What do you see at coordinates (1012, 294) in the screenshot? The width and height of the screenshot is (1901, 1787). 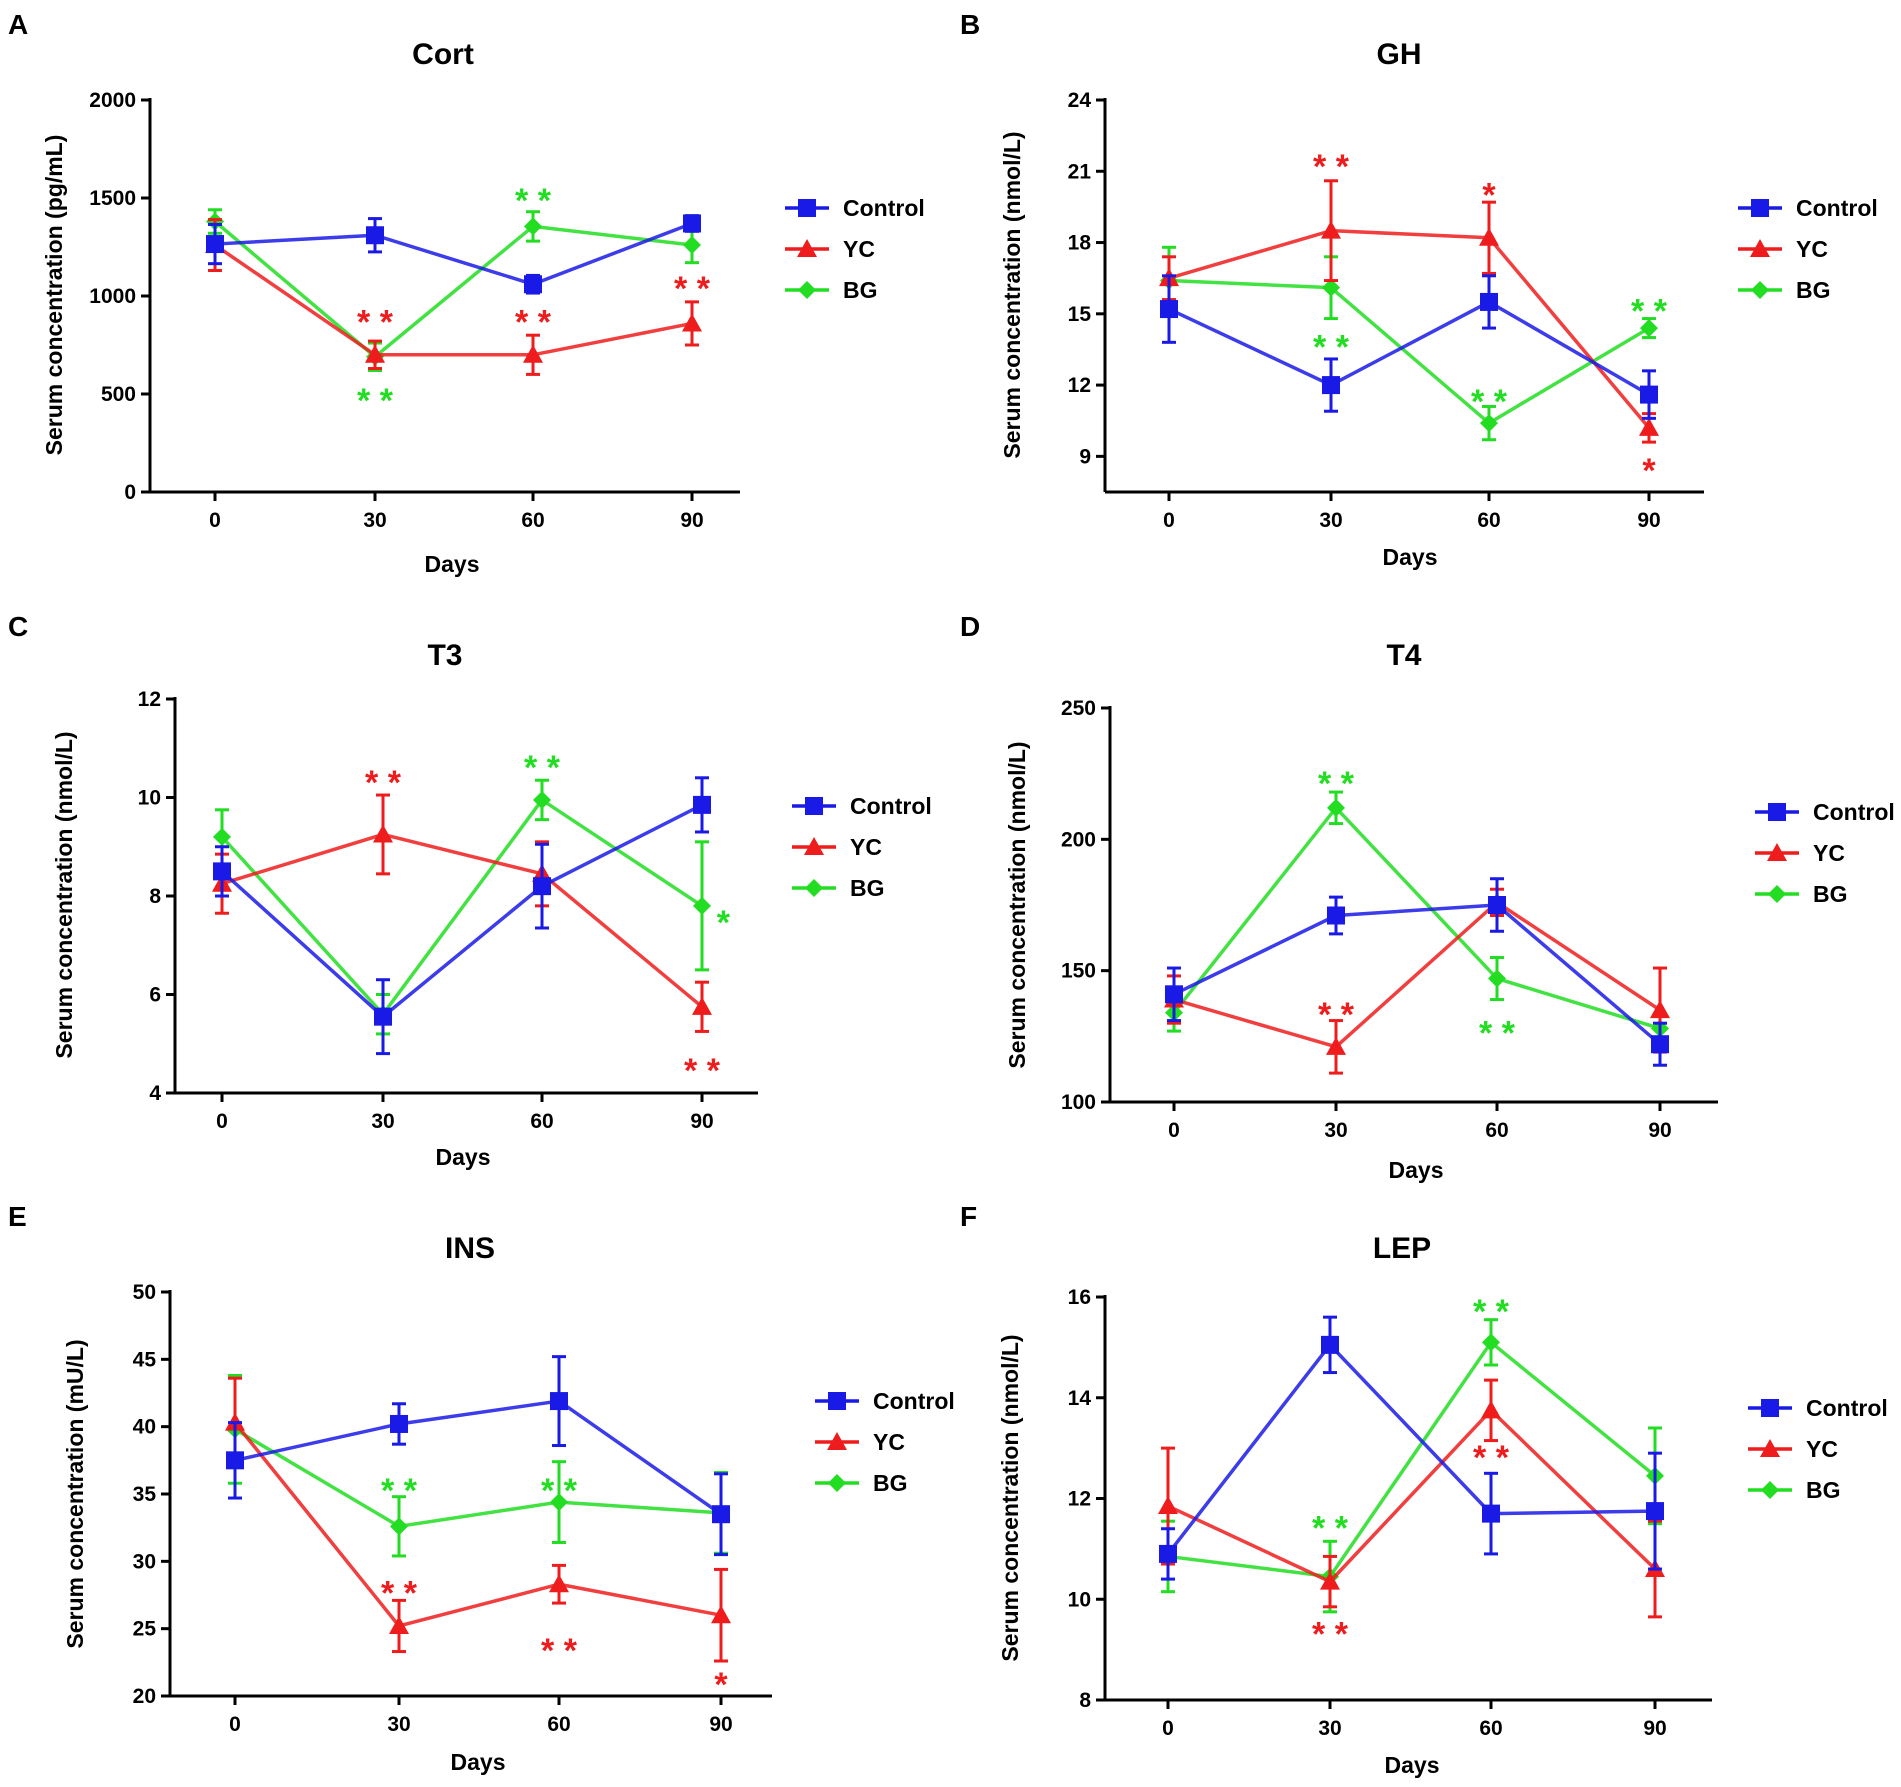 I see `y-axis-label: Serum concentration (nmol/L)` at bounding box center [1012, 294].